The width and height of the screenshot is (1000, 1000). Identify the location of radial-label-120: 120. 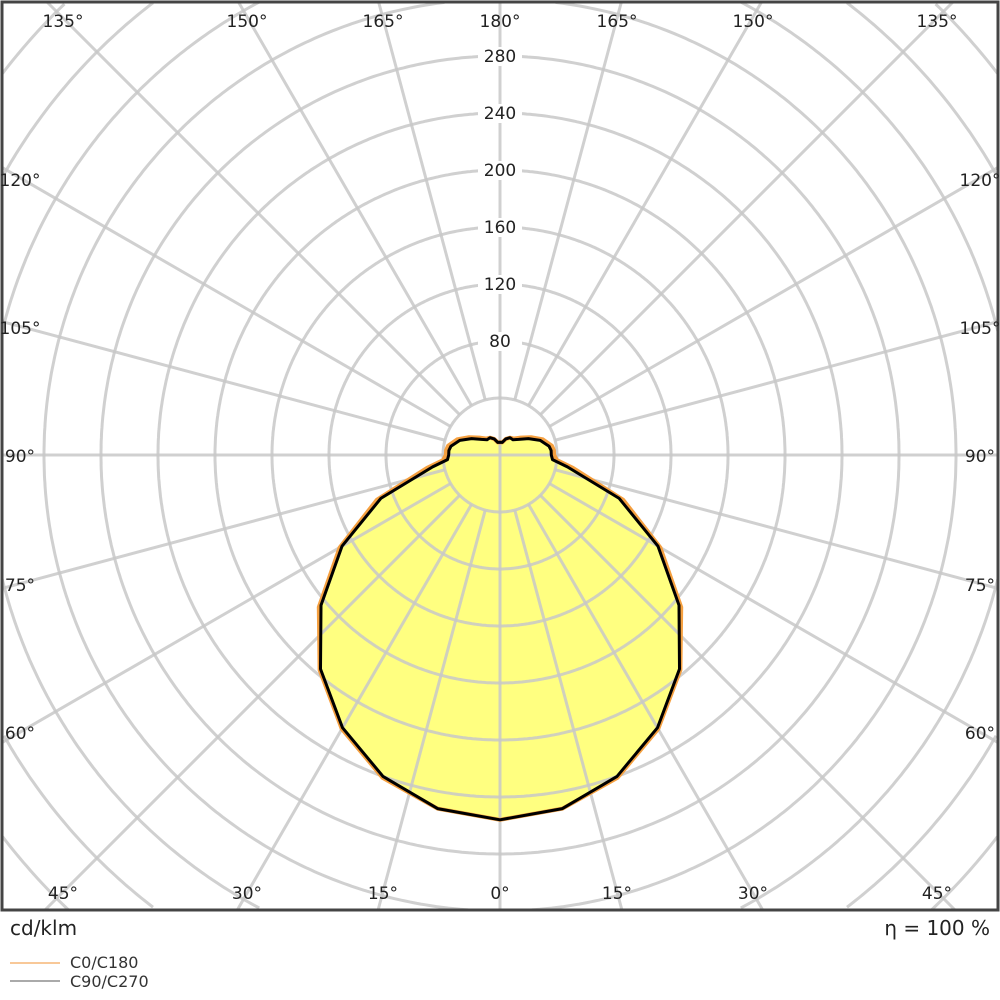
(500, 285).